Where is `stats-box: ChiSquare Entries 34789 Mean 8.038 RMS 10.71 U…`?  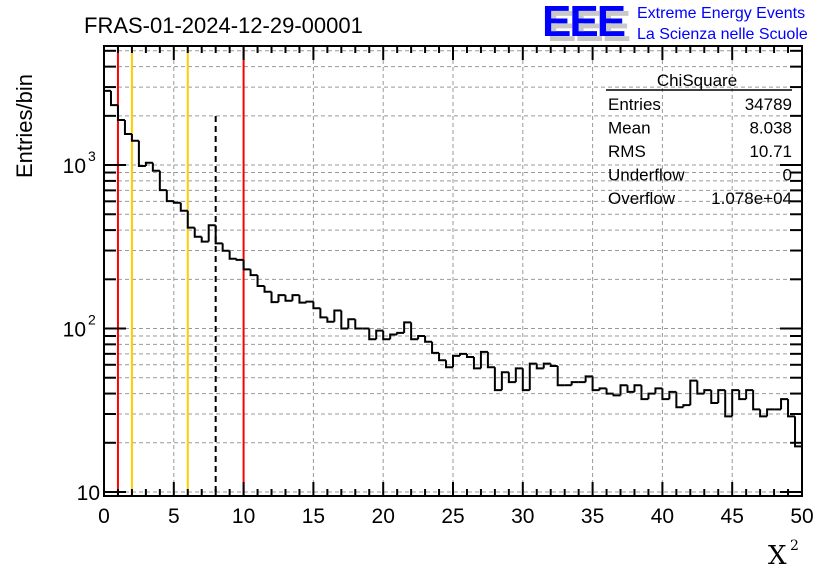
stats-box: ChiSquare Entries 34789 Mean 8.038 RMS 10.71 U… is located at coordinates (699, 139).